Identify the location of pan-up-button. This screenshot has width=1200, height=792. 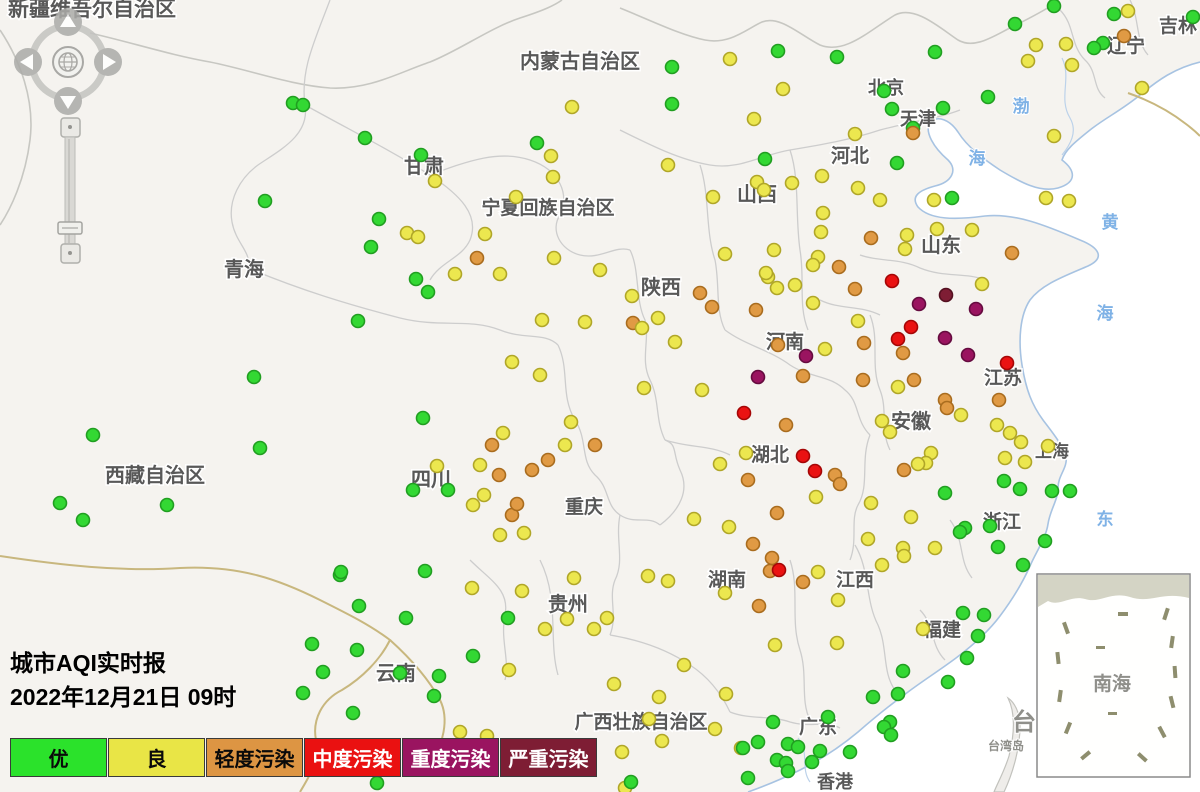
(68, 22).